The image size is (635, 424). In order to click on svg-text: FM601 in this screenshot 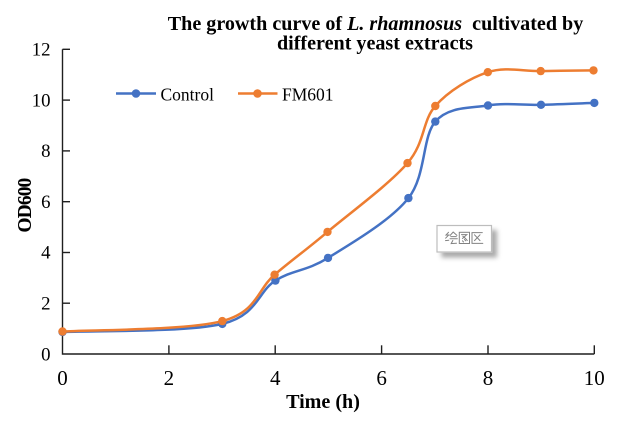, I will do `click(308, 94)`.